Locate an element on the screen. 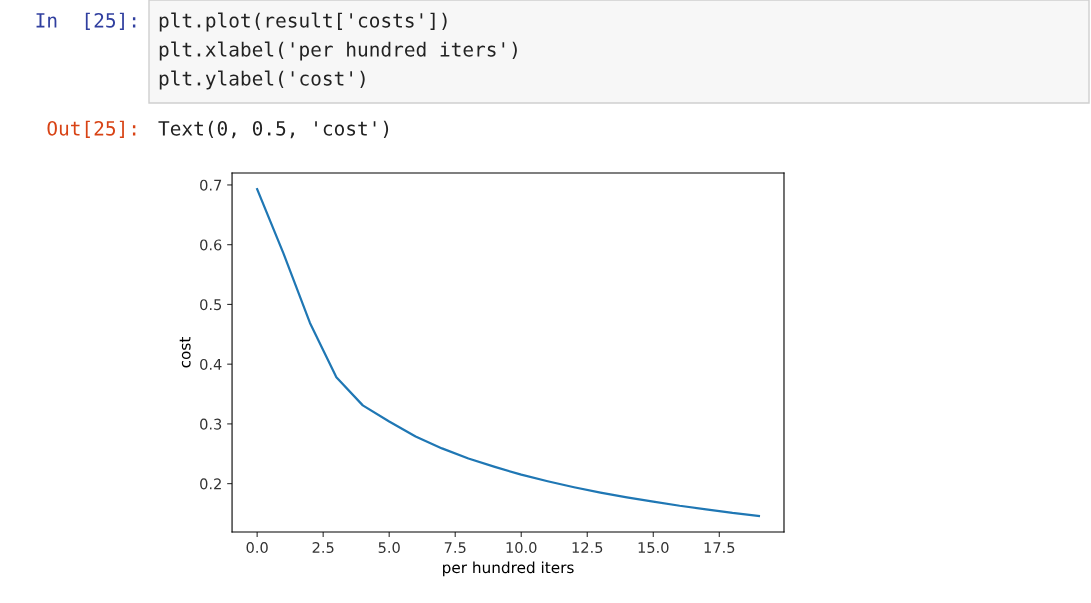 Image resolution: width=1091 pixels, height=603 pixels. x-tick-label: 0.0 is located at coordinates (257, 548).